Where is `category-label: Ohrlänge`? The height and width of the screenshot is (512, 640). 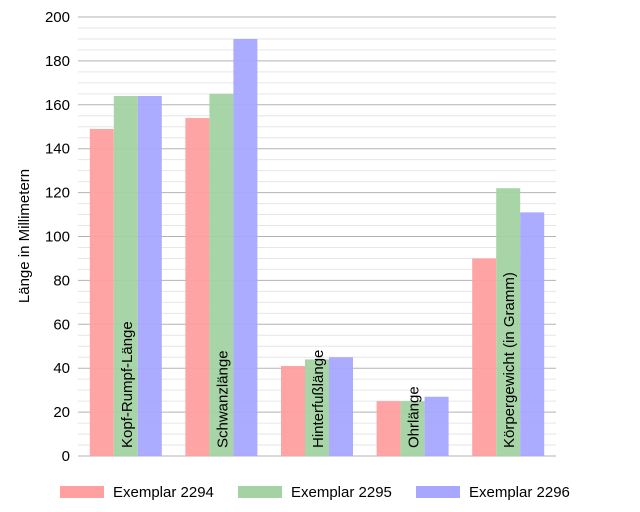
category-label: Ohrlänge is located at coordinates (414, 417).